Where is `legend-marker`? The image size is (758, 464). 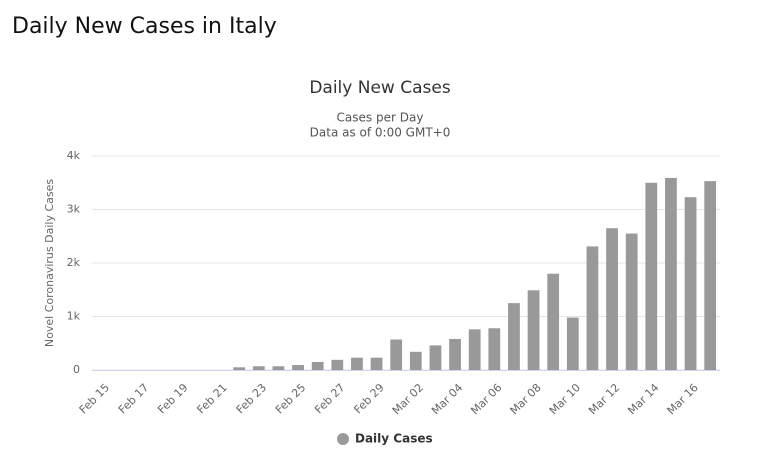 legend-marker is located at coordinates (343, 439).